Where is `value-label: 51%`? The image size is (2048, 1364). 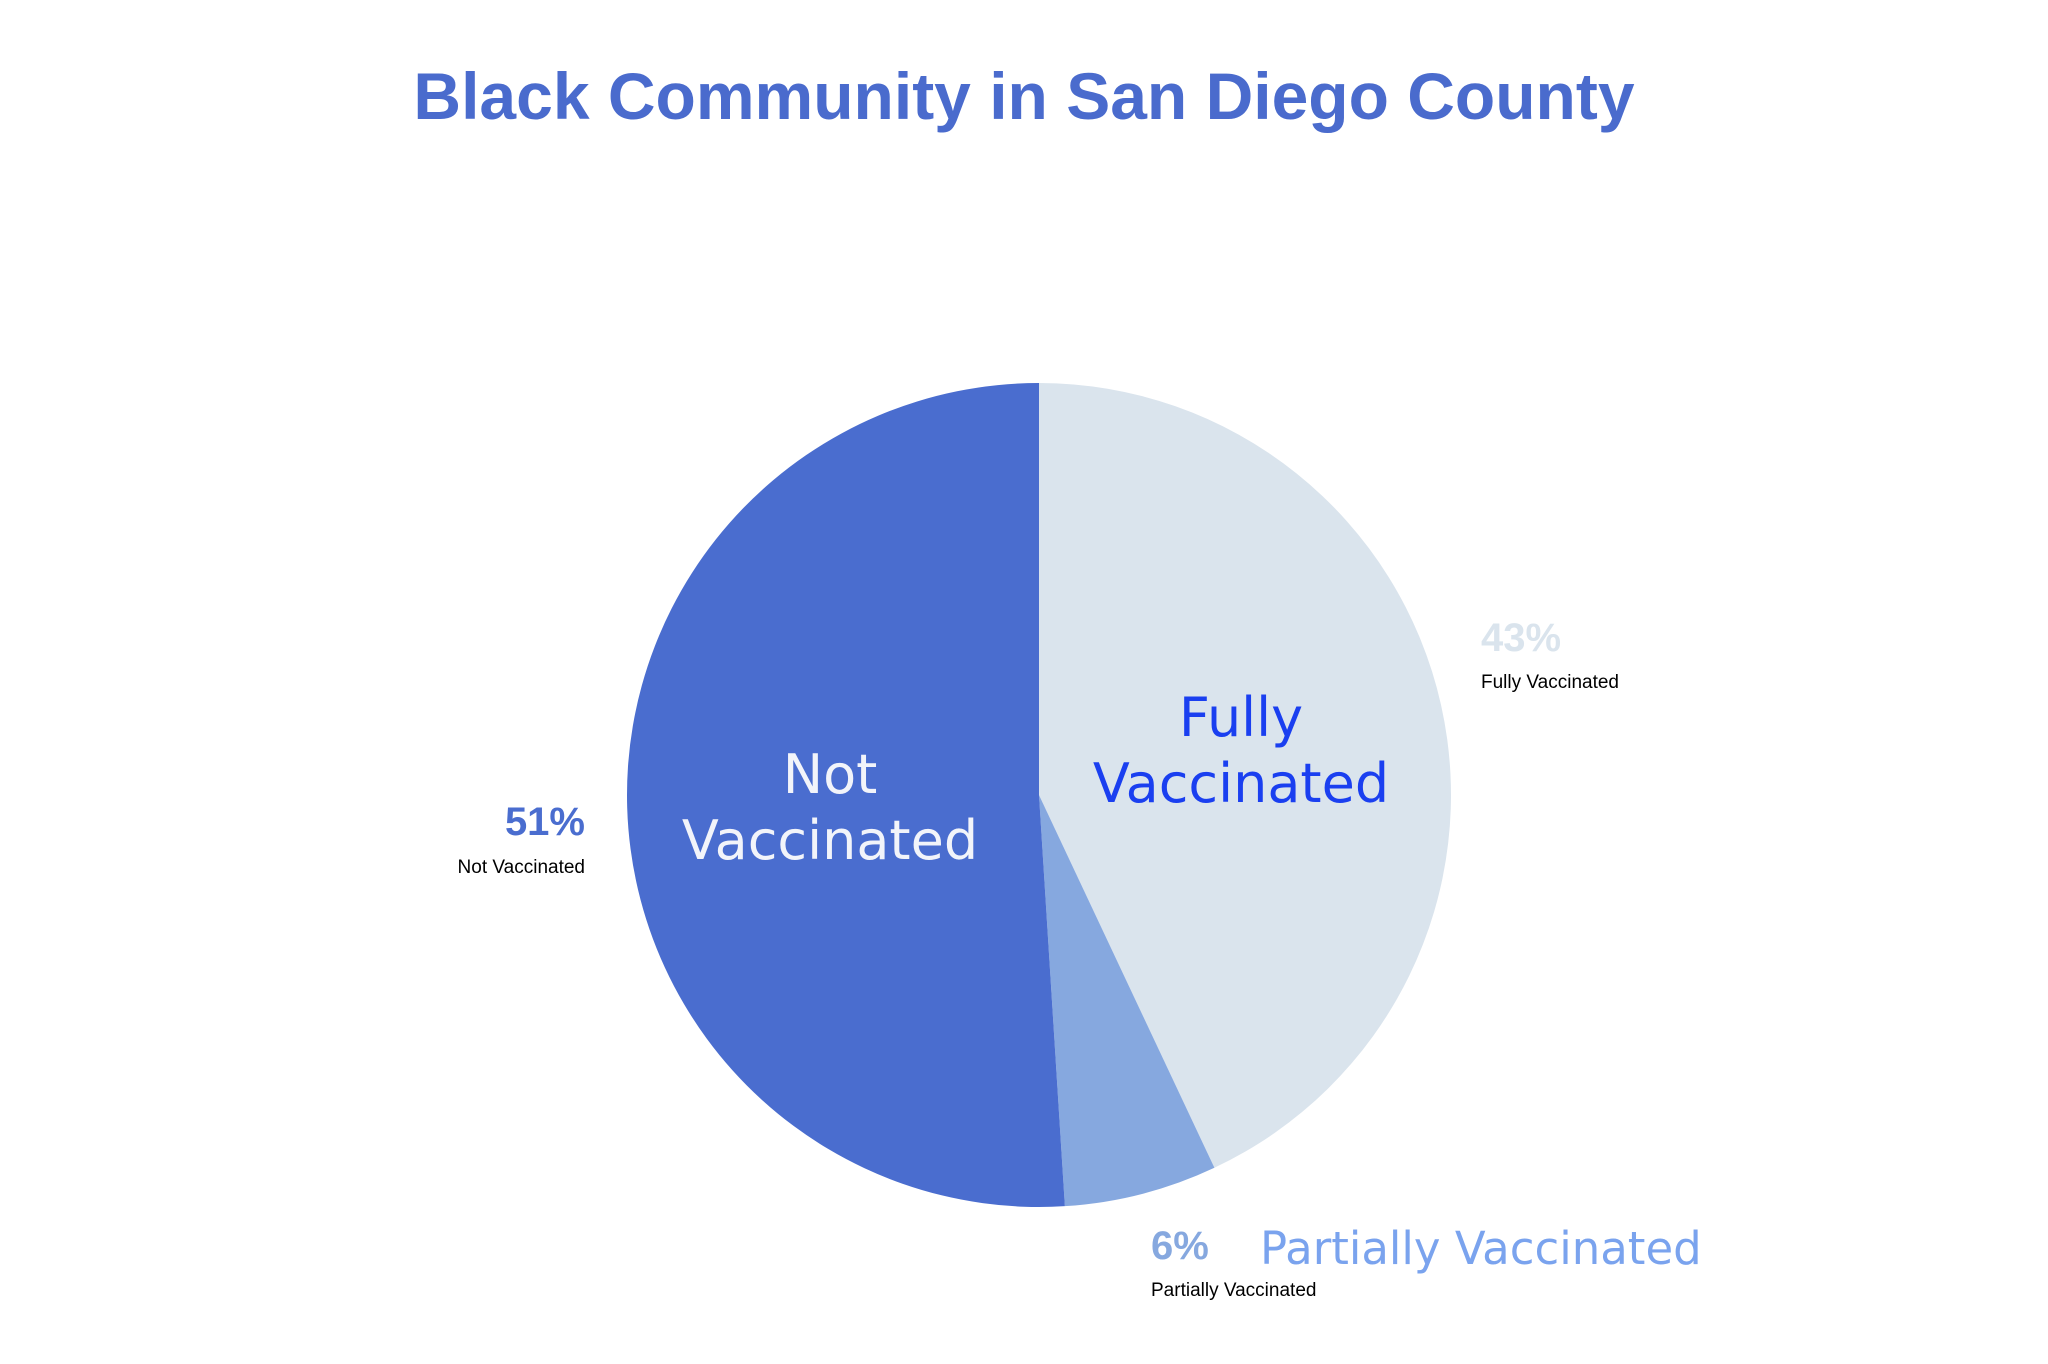
value-label: 51% is located at coordinates (544, 822).